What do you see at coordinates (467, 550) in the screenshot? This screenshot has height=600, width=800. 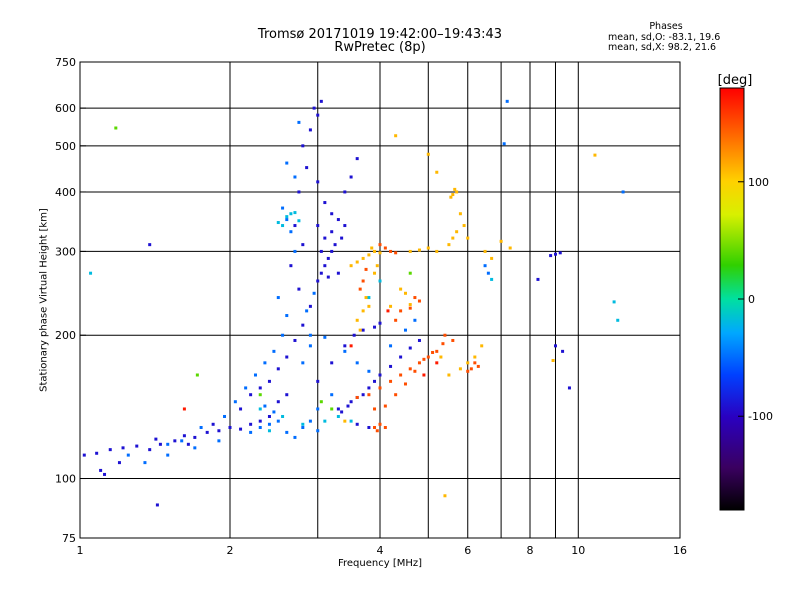 I see `x-tick-label: 6` at bounding box center [467, 550].